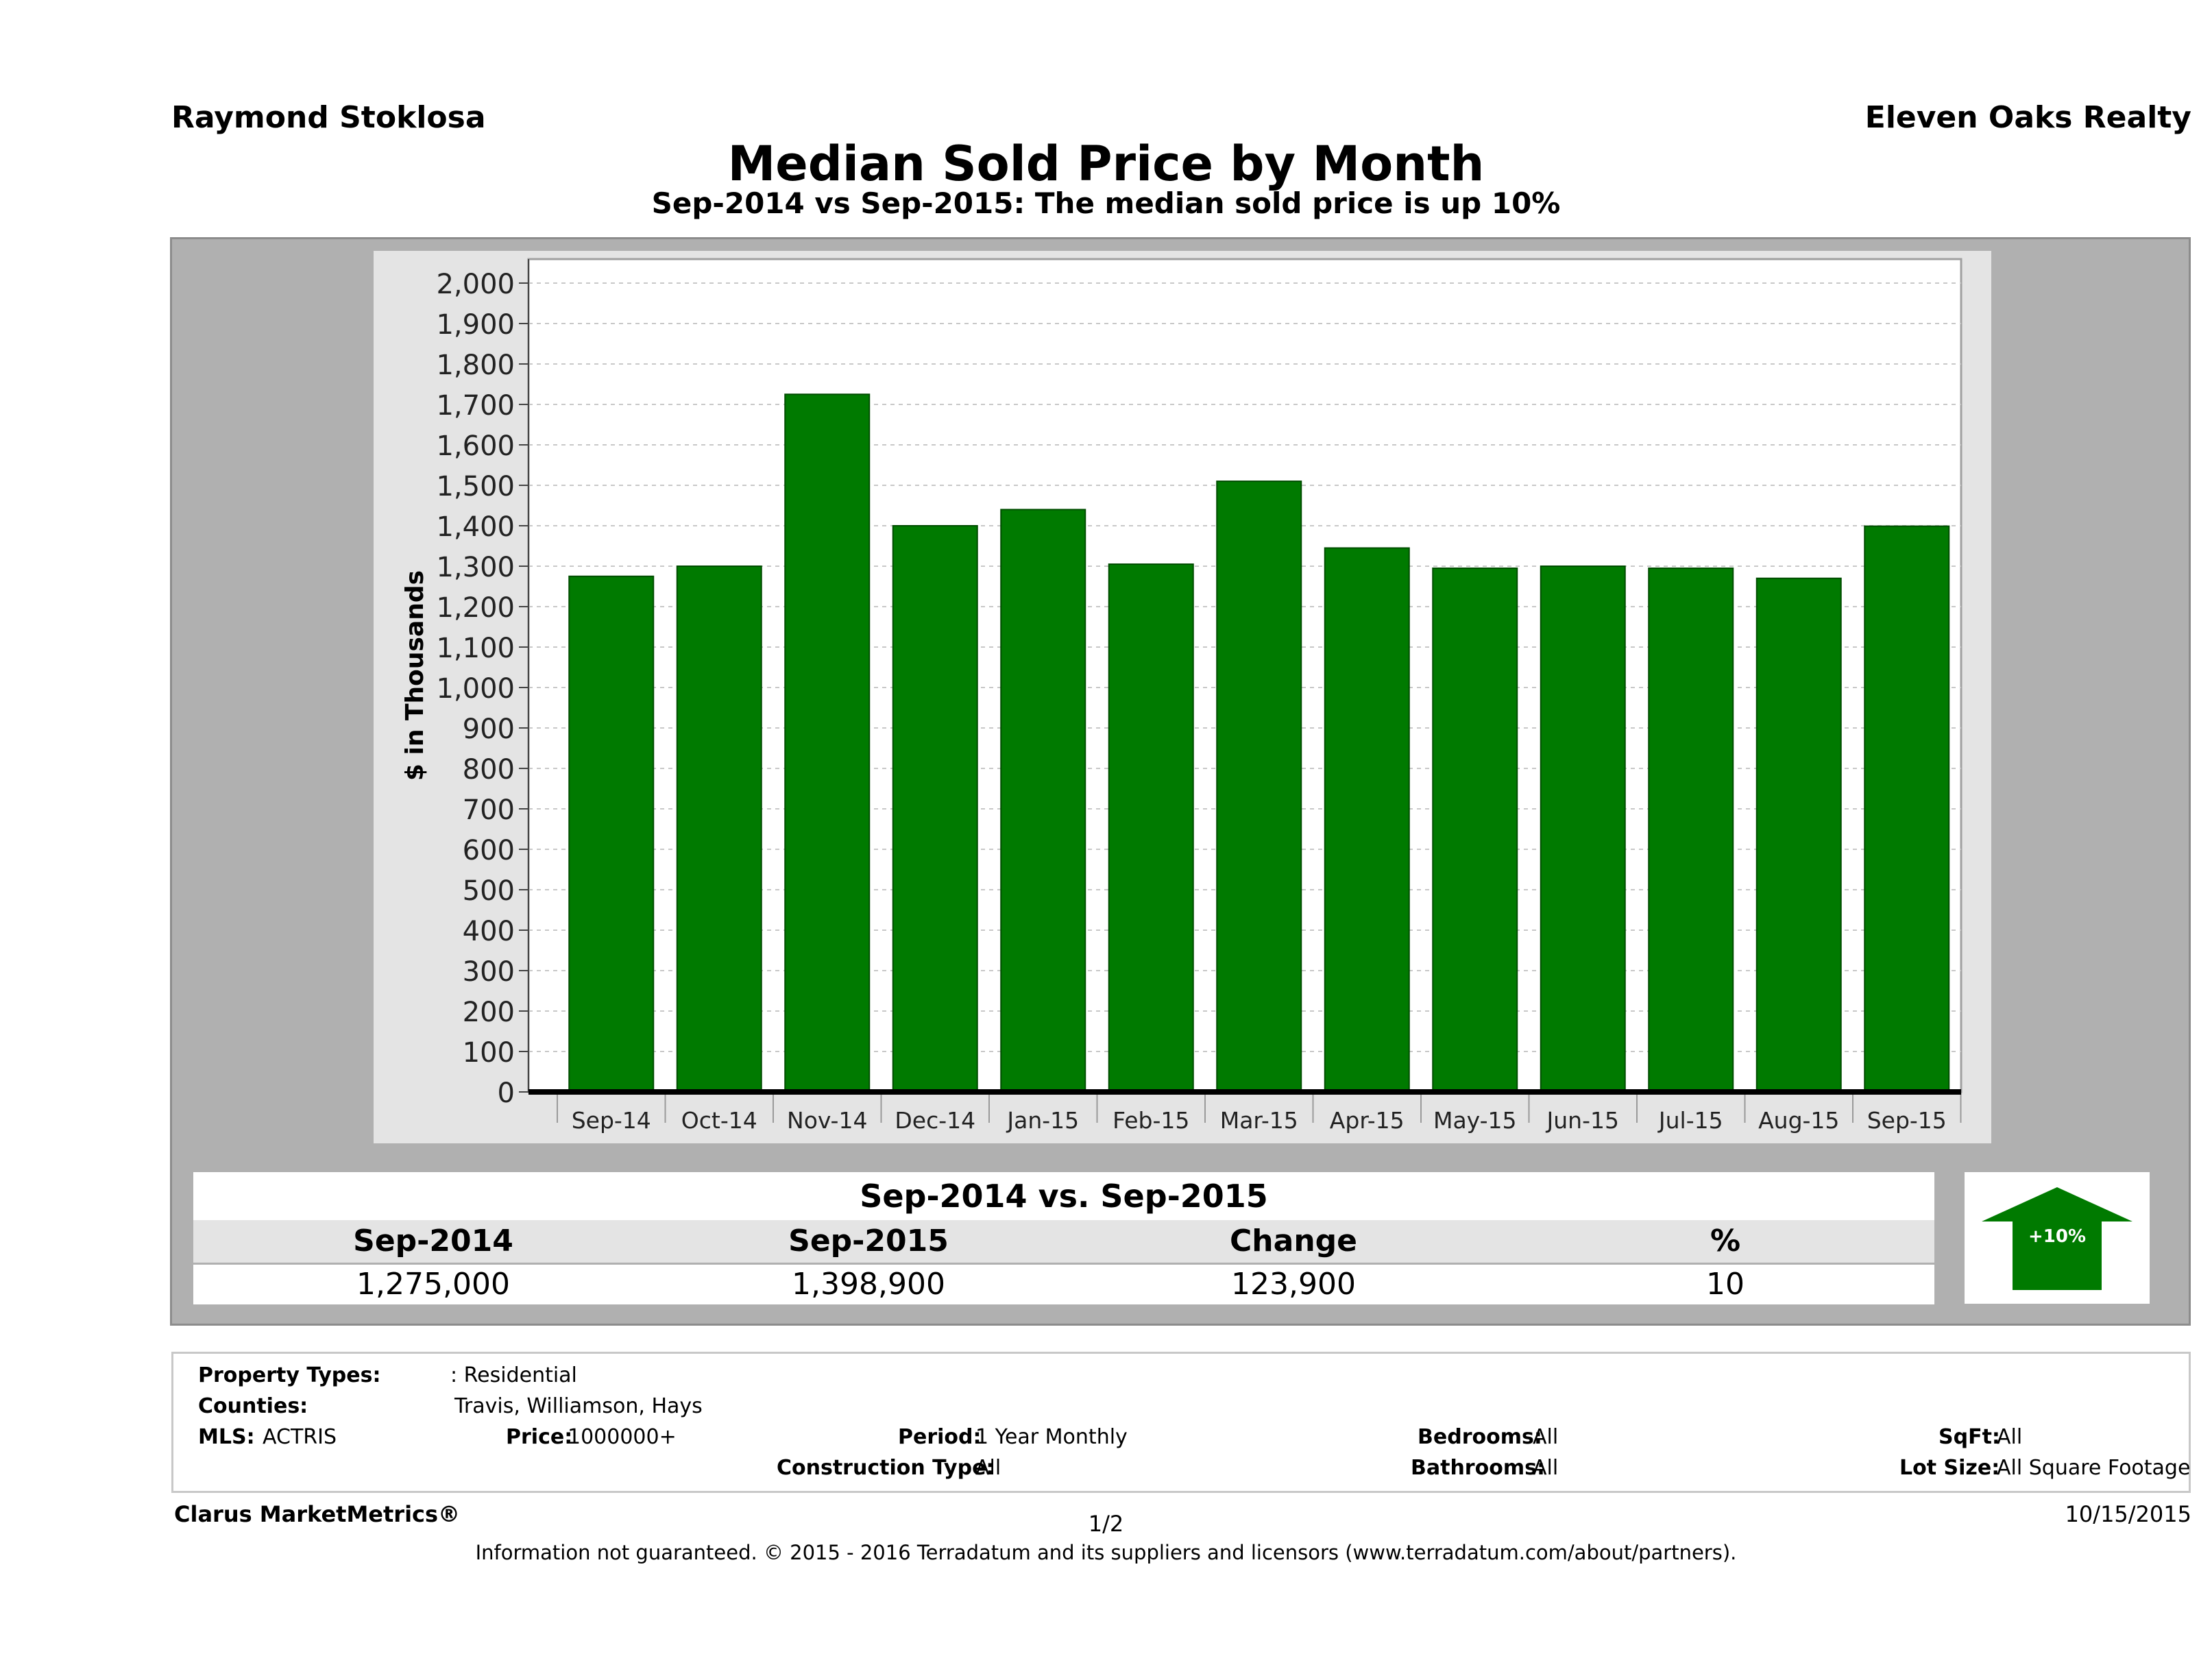  Describe the element at coordinates (1546, 1437) in the screenshot. I see `bedrooms-value: All` at that location.